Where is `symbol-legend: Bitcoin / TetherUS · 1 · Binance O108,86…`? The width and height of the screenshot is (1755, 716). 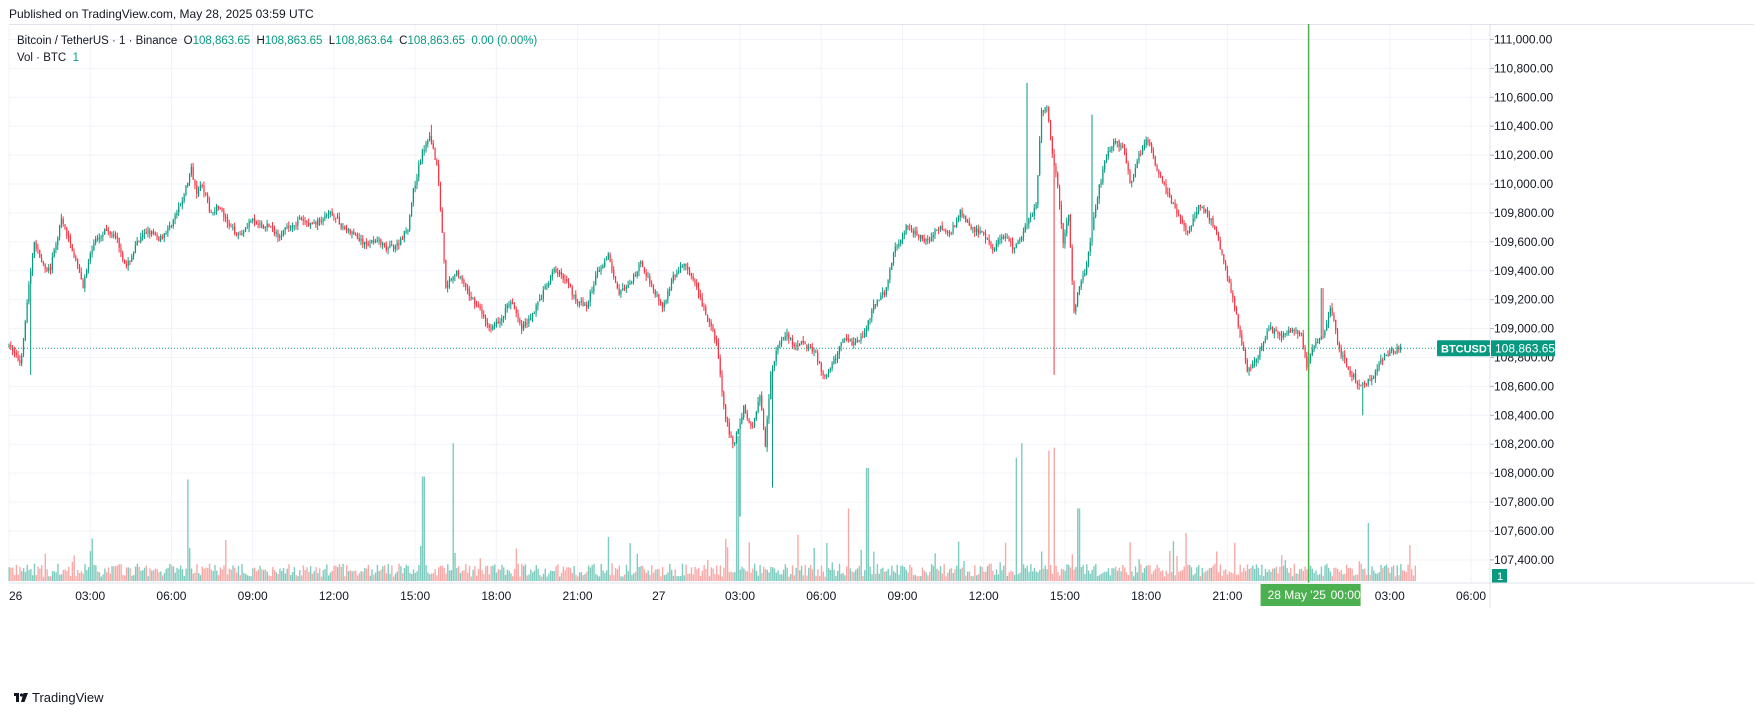
symbol-legend: Bitcoin / TetherUS · 1 · Binance O108,86… is located at coordinates (277, 41).